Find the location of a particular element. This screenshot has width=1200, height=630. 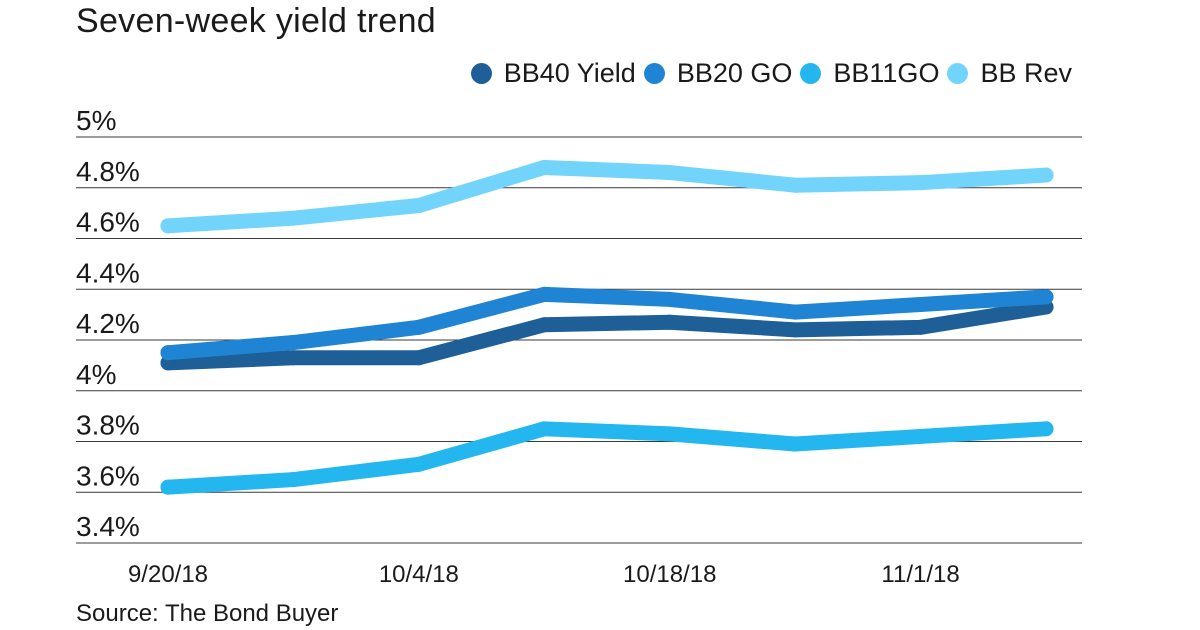

series-line-bb-rev is located at coordinates (607, 196).